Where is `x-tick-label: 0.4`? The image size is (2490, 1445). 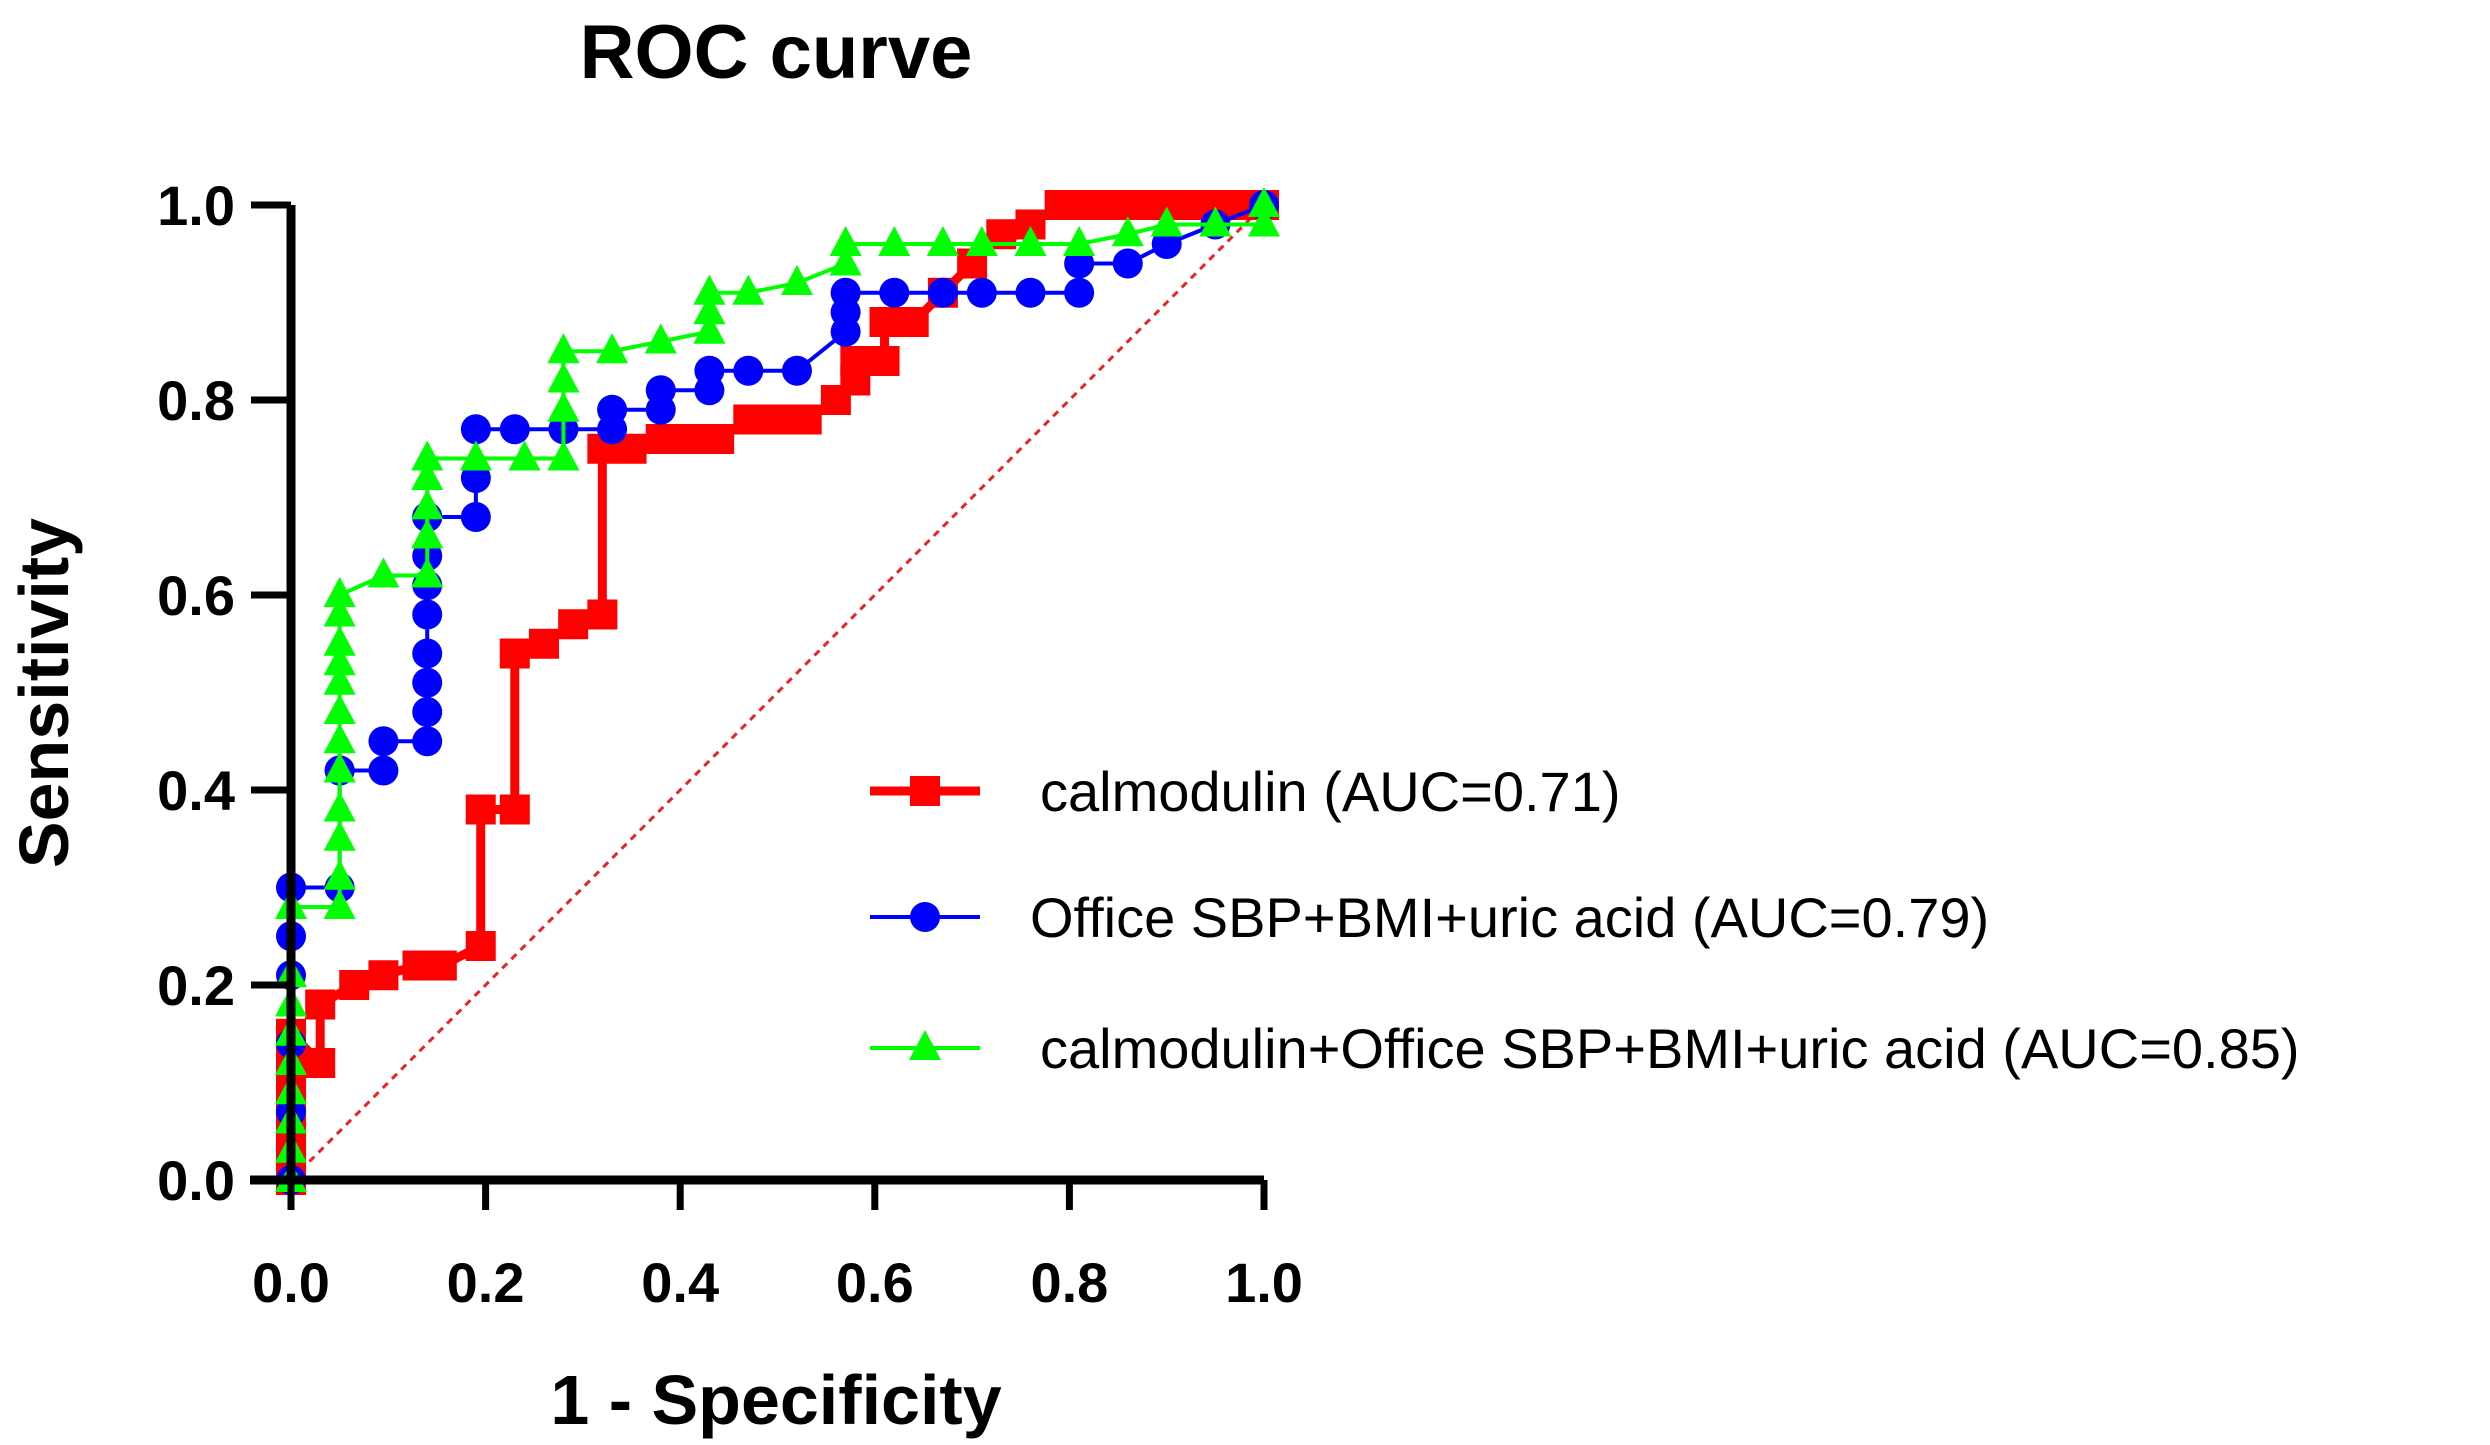
x-tick-label: 0.4 is located at coordinates (680, 1282).